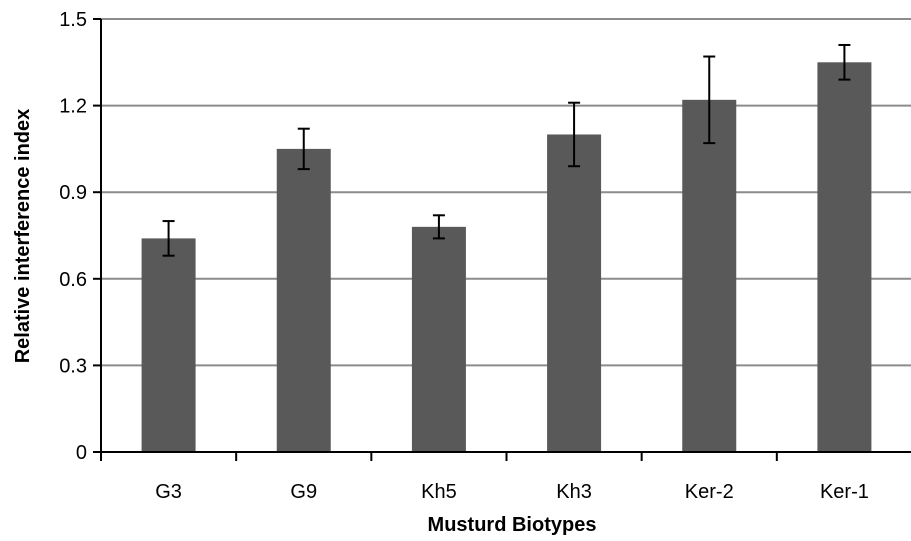  Describe the element at coordinates (73, 366) in the screenshot. I see `y-tick-label: 0.3` at that location.